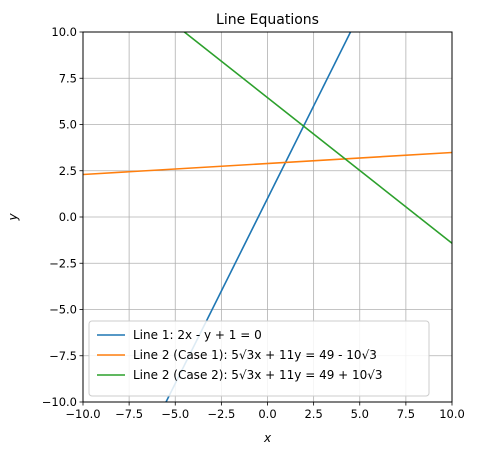 The height and width of the screenshot is (455, 477). I want to click on chart-title: Line Equations, so click(267, 20).